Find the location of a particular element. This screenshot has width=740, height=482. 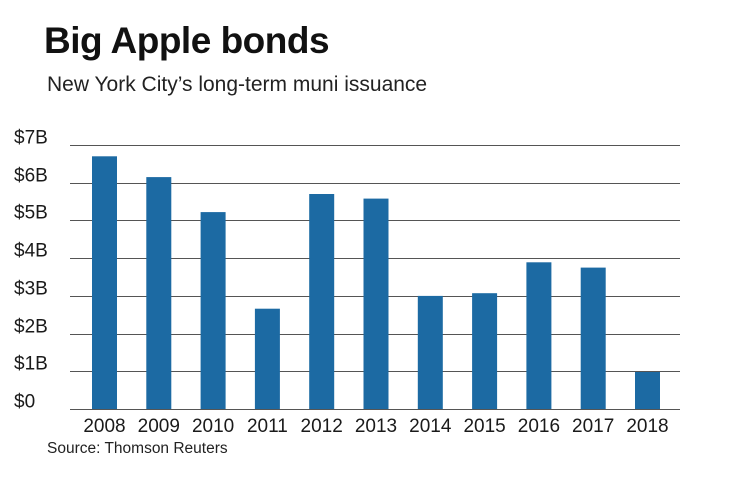

source-note: Source: Thomson Reuters is located at coordinates (137, 448).